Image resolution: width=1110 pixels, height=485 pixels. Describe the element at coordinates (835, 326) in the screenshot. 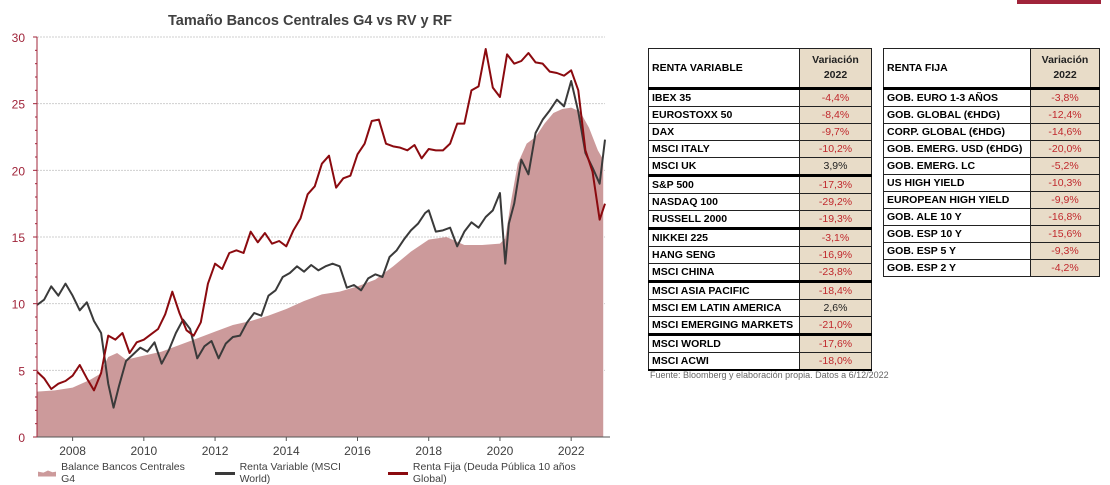

I see `row-value: -21,0%` at that location.